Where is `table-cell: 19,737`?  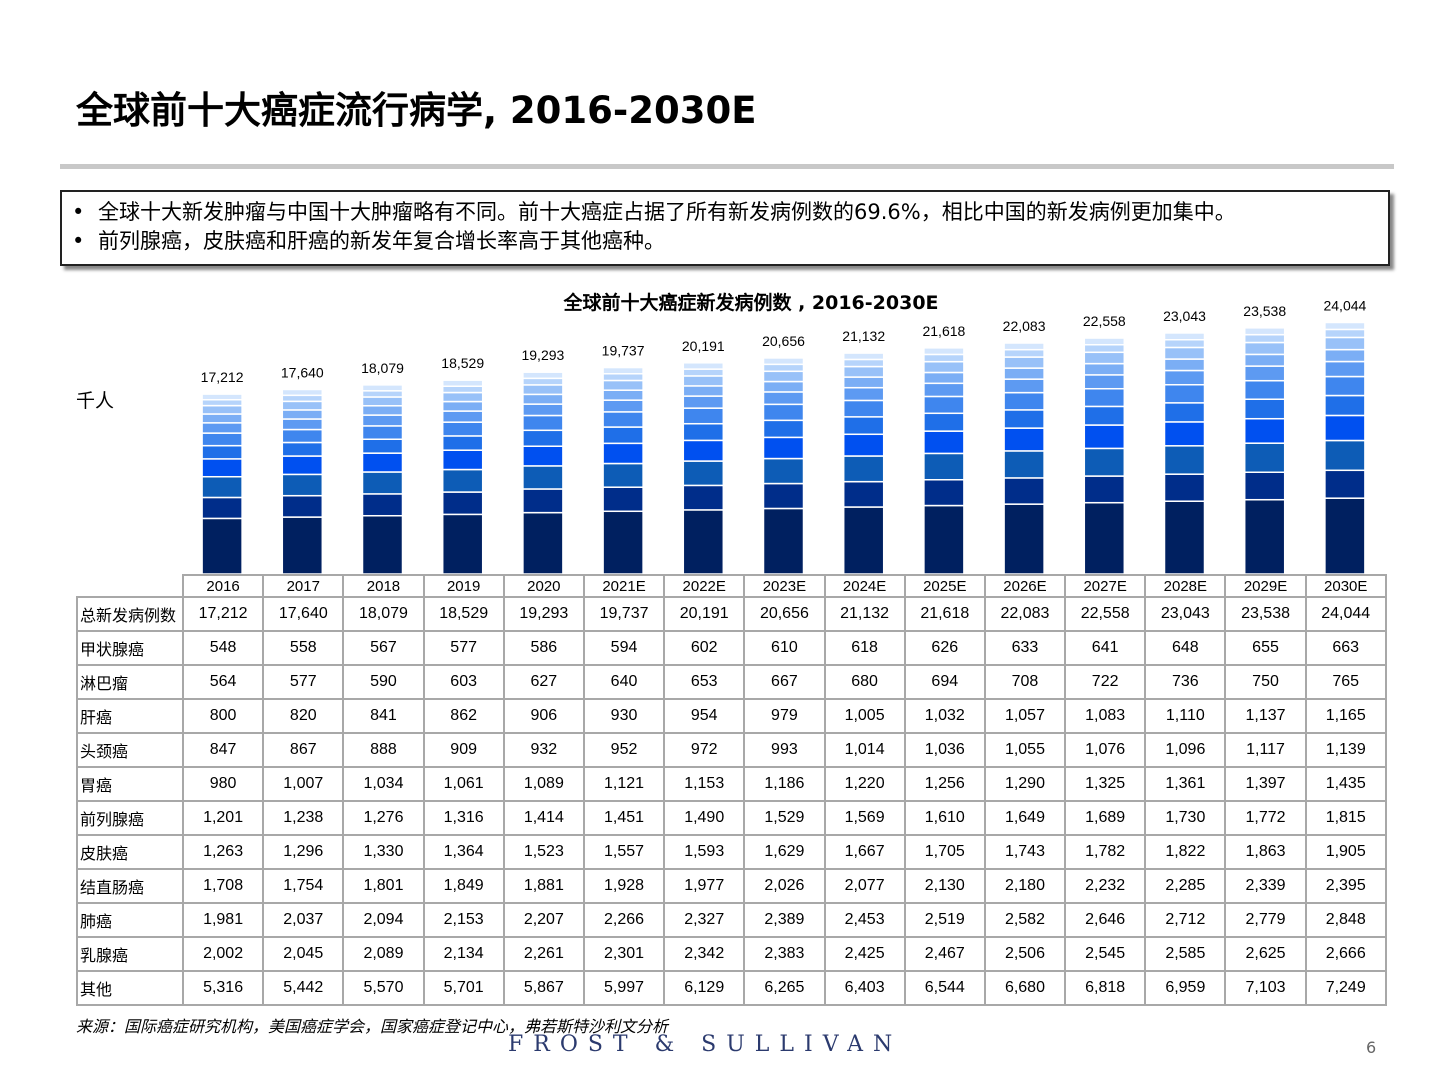
table-cell: 19,737 is located at coordinates (624, 614).